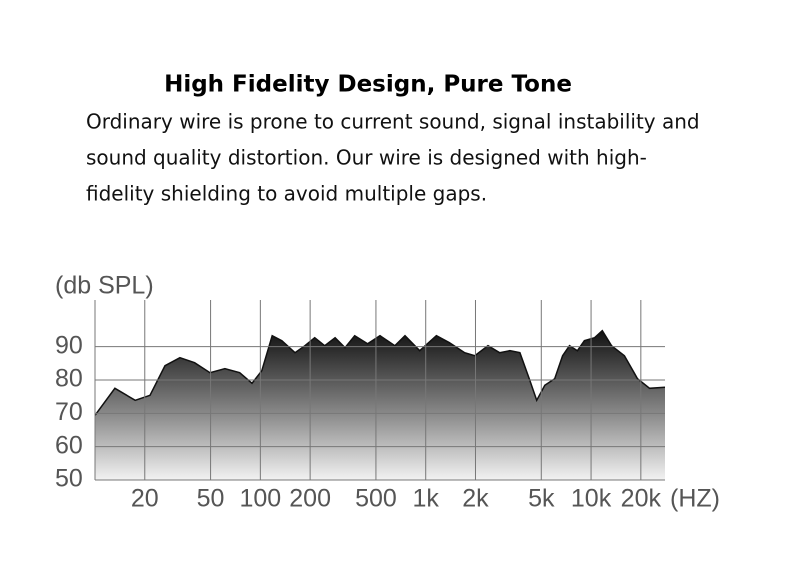 The width and height of the screenshot is (790, 571). Describe the element at coordinates (641, 499) in the screenshot. I see `x-tick-label: 20k` at that location.